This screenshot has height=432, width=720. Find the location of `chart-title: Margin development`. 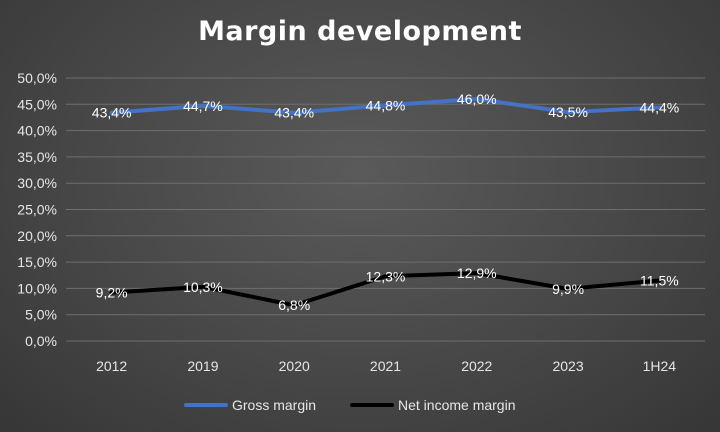

chart-title: Margin development is located at coordinates (360, 31).